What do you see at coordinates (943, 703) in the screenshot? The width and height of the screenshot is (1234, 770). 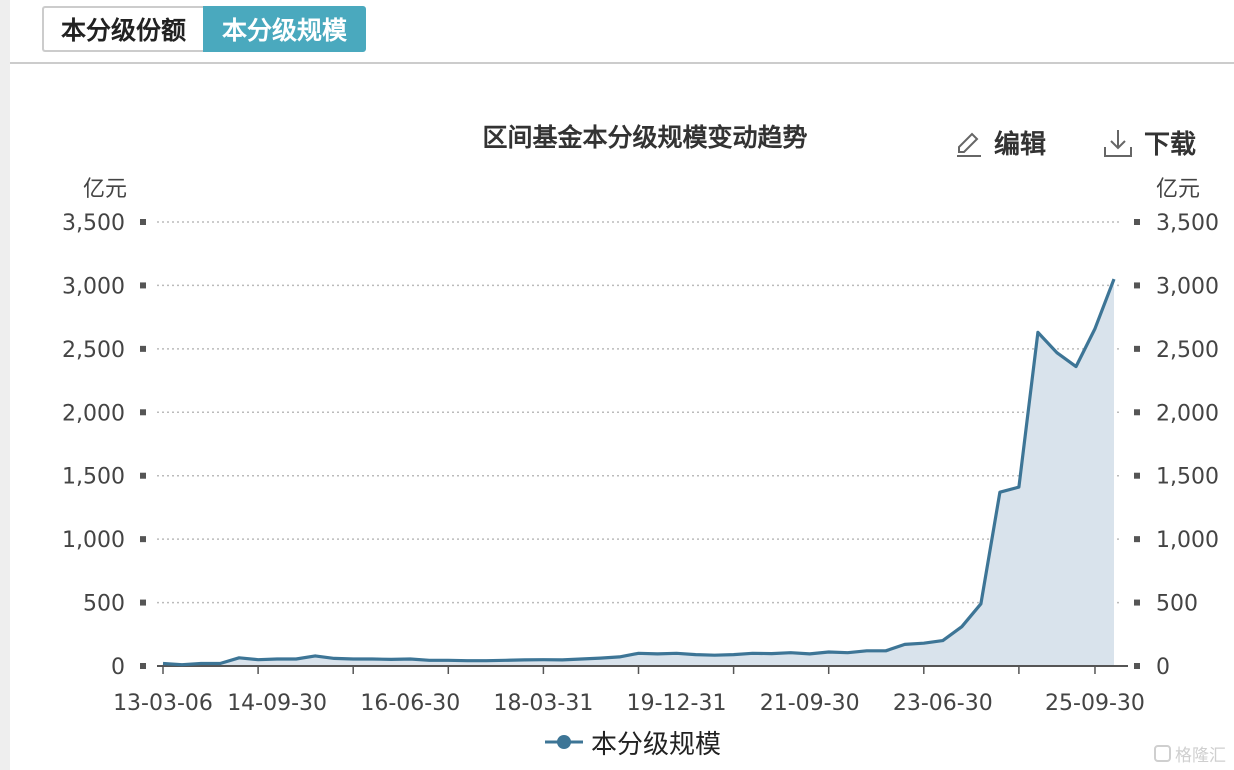 I see `x-tick-label: 23-06-30` at bounding box center [943, 703].